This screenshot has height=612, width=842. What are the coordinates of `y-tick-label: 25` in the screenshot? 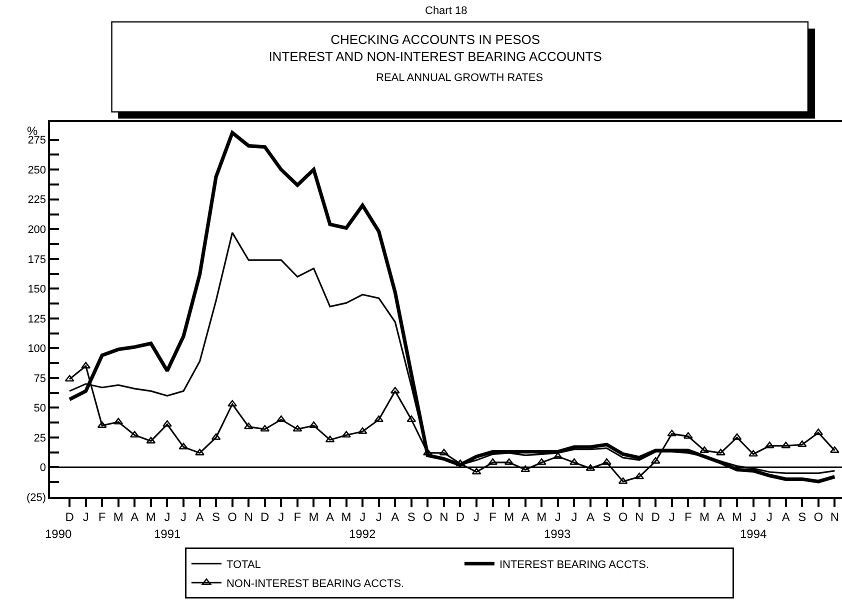 It's located at (40, 438).